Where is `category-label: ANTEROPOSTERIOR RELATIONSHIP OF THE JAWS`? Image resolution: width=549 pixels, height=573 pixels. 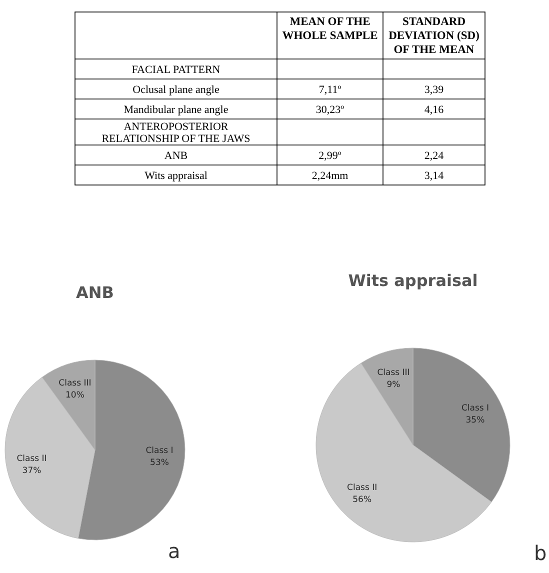
category-label: ANTEROPOSTERIOR RELATIONSHIP OF THE JAWS is located at coordinates (176, 133).